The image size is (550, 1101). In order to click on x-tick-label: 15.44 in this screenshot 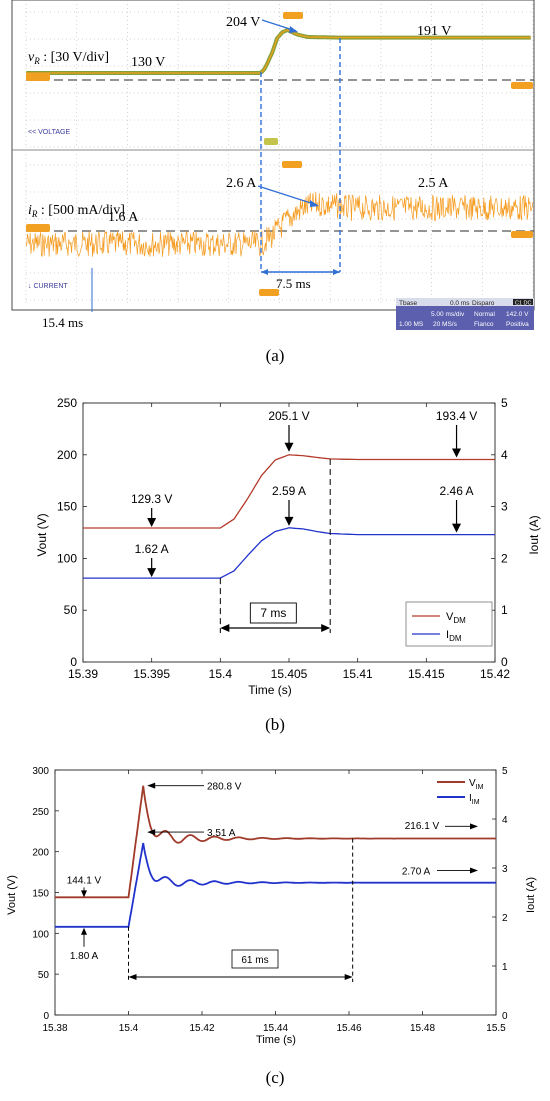, I will do `click(275, 1028)`.